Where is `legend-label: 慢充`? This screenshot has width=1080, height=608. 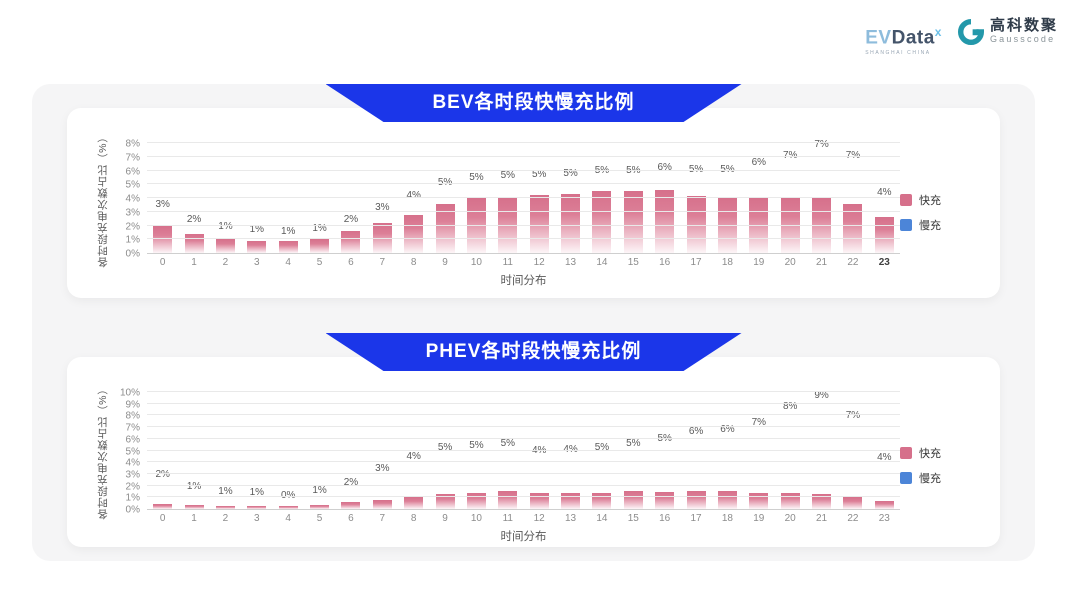 legend-label: 慢充 is located at coordinates (930, 226).